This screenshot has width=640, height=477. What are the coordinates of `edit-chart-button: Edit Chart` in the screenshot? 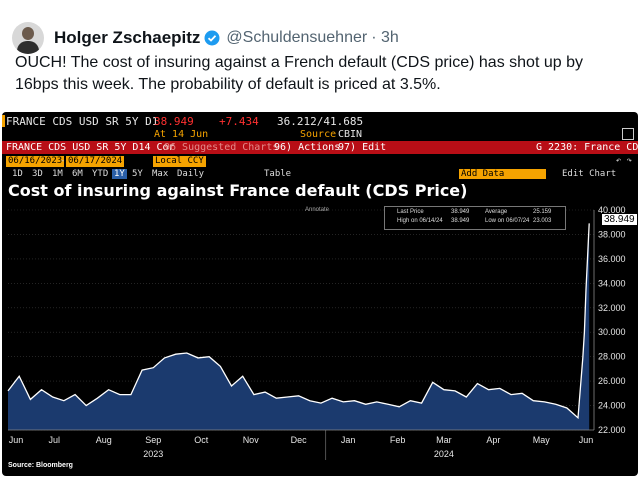 It's located at (589, 174).